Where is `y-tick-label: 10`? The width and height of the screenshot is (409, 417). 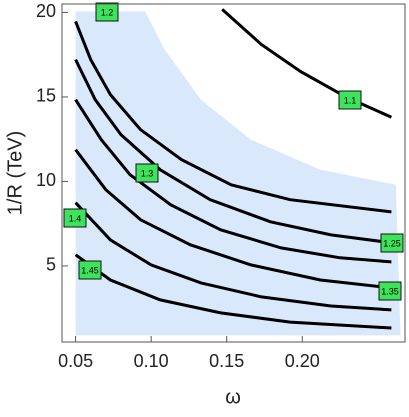
y-tick-label: 10 is located at coordinates (46, 180).